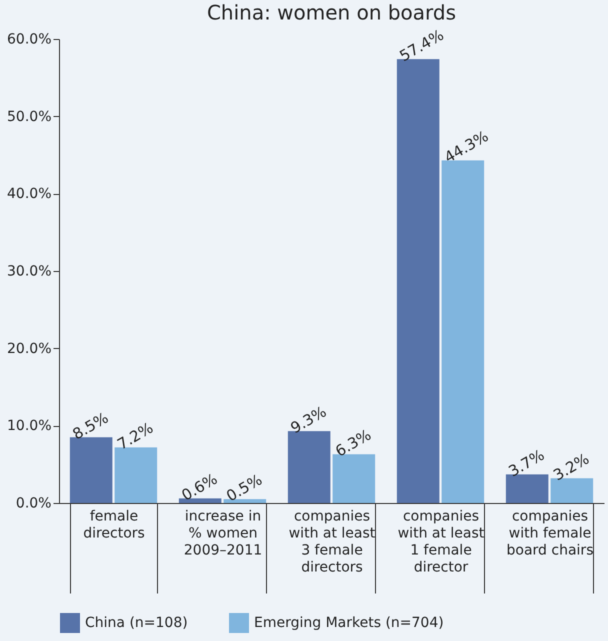  Describe the element at coordinates (244, 488) in the screenshot. I see `data-label: 0.5%` at that location.